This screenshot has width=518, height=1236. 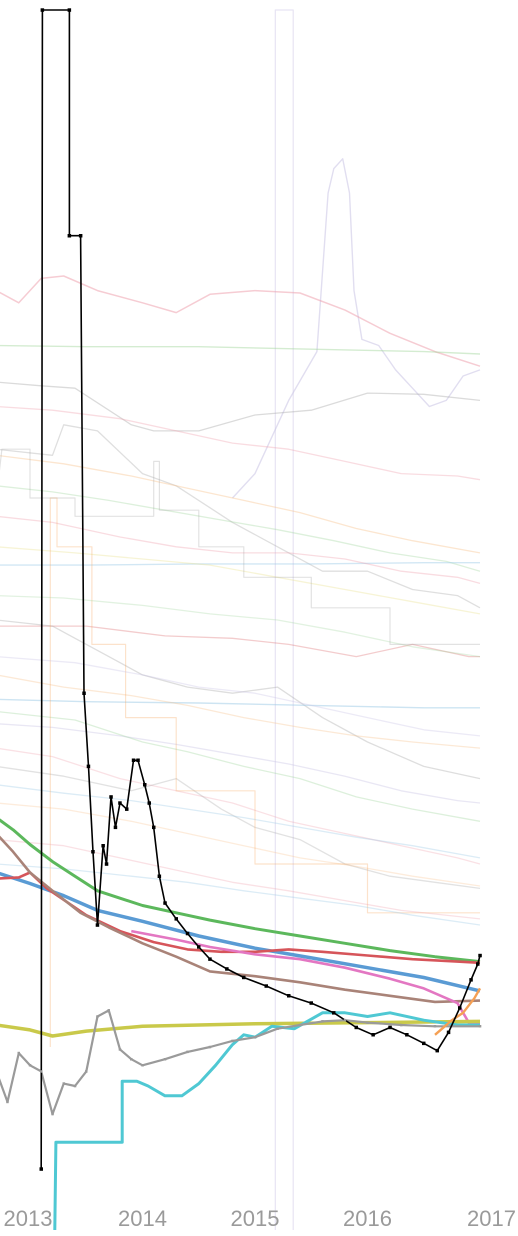 I want to click on series-line-orange, so click(x=458, y=1011).